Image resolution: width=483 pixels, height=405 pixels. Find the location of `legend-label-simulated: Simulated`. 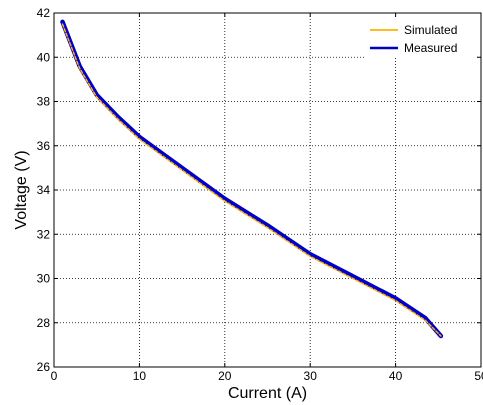

legend-label-simulated: Simulated is located at coordinates (430, 30).